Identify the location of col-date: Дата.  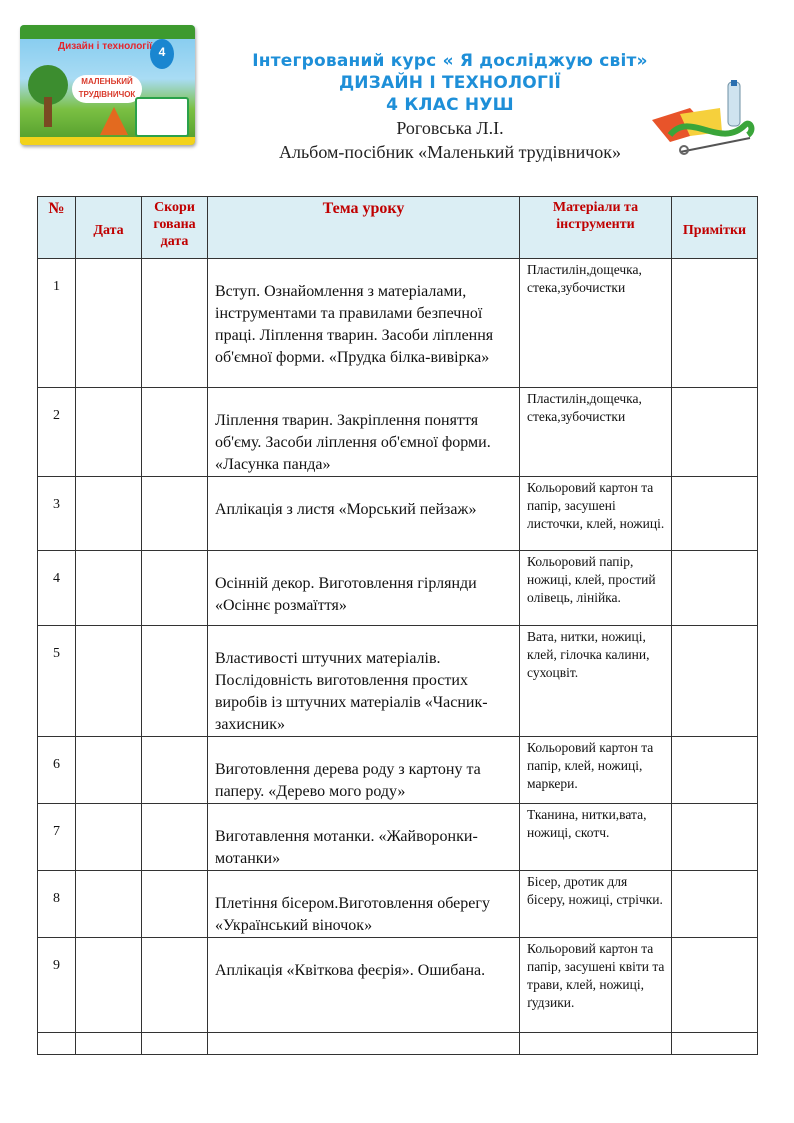
(108, 227).